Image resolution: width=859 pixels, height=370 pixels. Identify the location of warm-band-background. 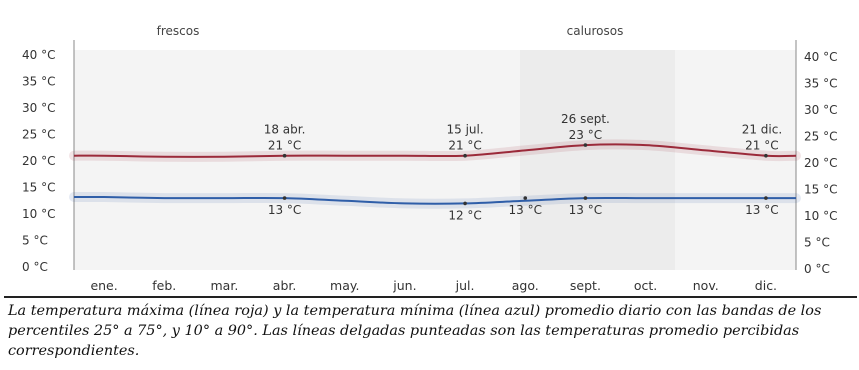
(597, 160).